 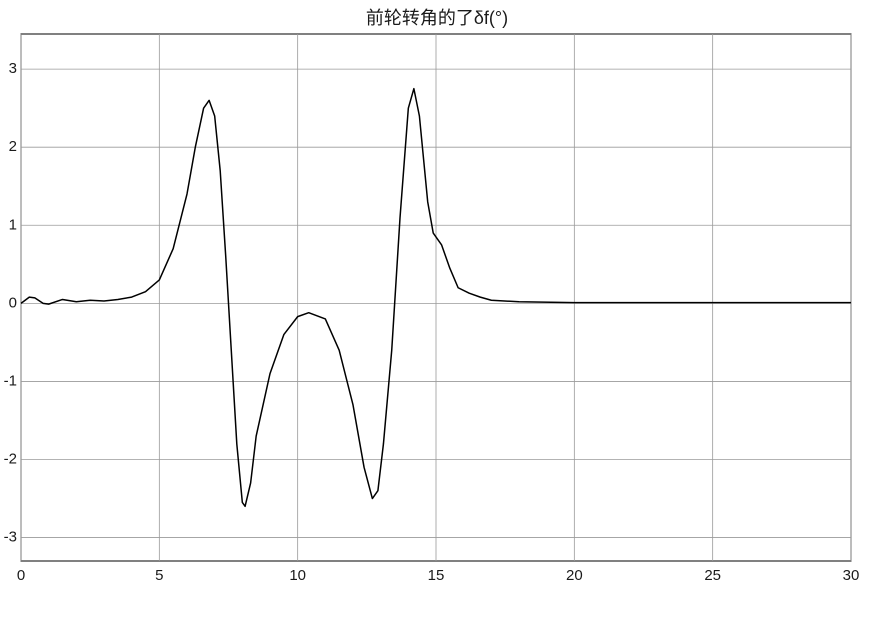 What do you see at coordinates (13, 68) in the screenshot?
I see `y-tick-label: 3` at bounding box center [13, 68].